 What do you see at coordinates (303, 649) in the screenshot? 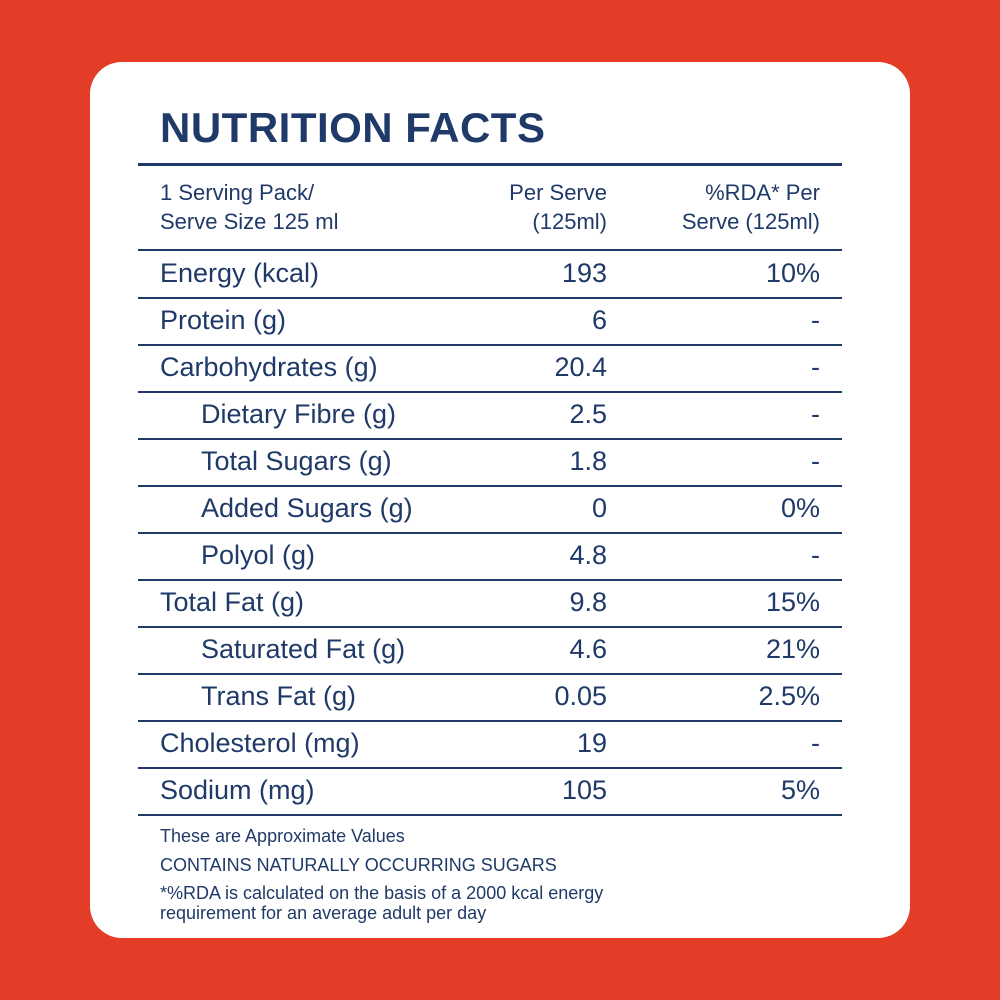
I see `nutrient-label: Saturated Fat (g)` at bounding box center [303, 649].